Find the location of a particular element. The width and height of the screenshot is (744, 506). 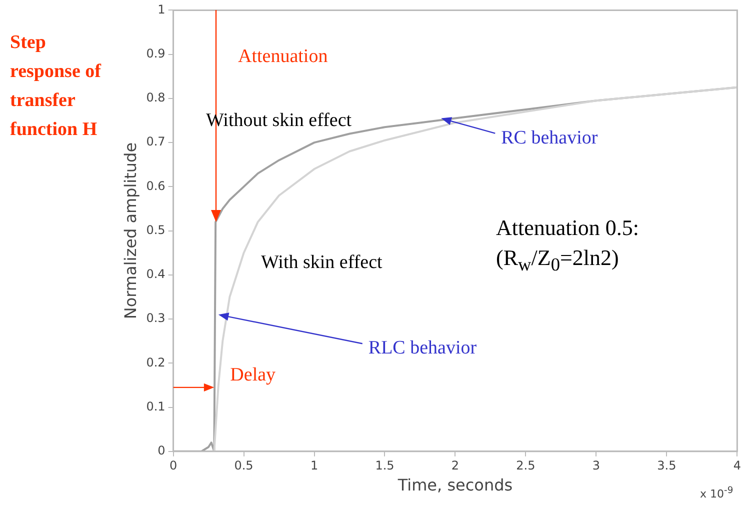

y-tick-label: 0.8 is located at coordinates (156, 97).